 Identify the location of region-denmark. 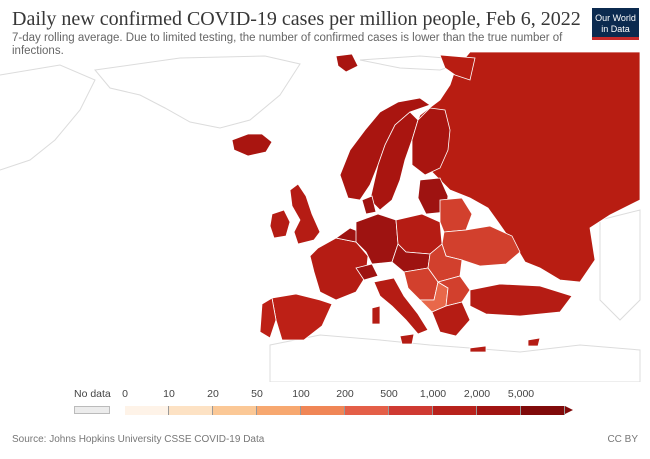
(369, 205).